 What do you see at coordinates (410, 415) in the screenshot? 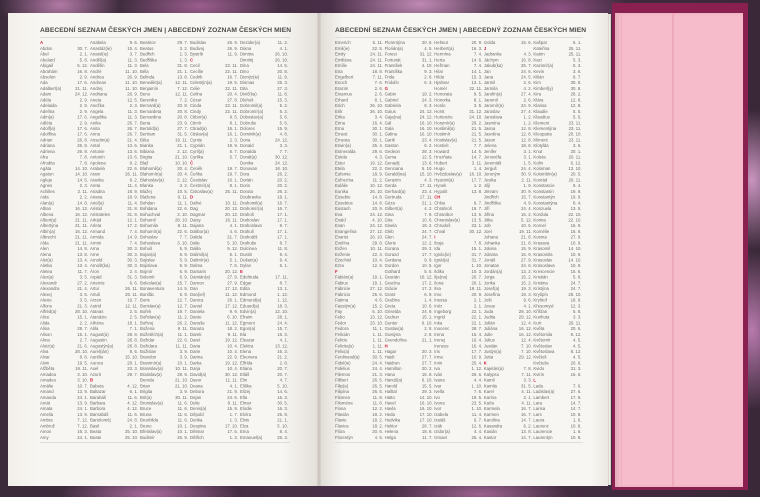
I see `name-entry: Heda 17. 10.` at bounding box center [410, 415].